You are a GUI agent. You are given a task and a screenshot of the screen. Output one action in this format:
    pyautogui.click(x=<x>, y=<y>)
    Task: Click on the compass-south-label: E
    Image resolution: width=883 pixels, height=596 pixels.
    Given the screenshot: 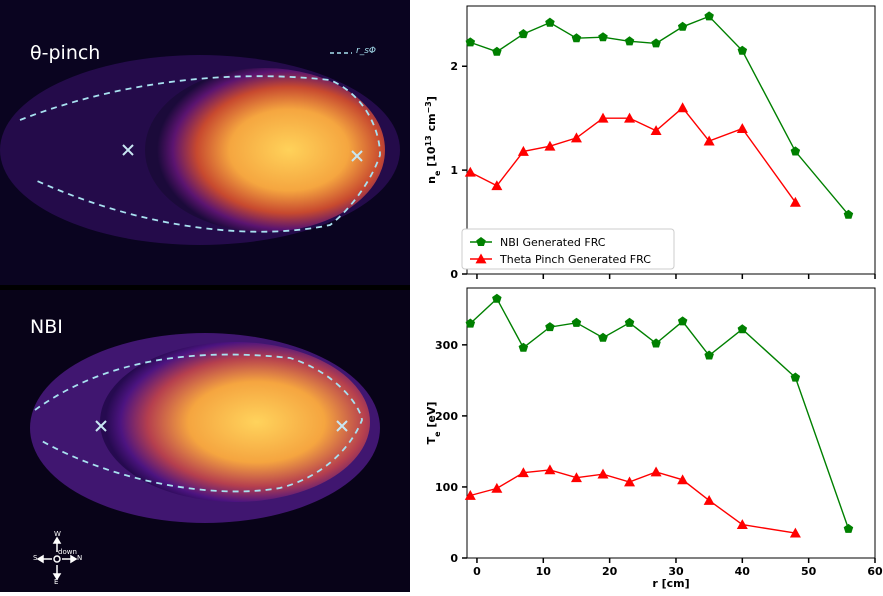 What is the action you would take?
    pyautogui.click(x=56, y=582)
    